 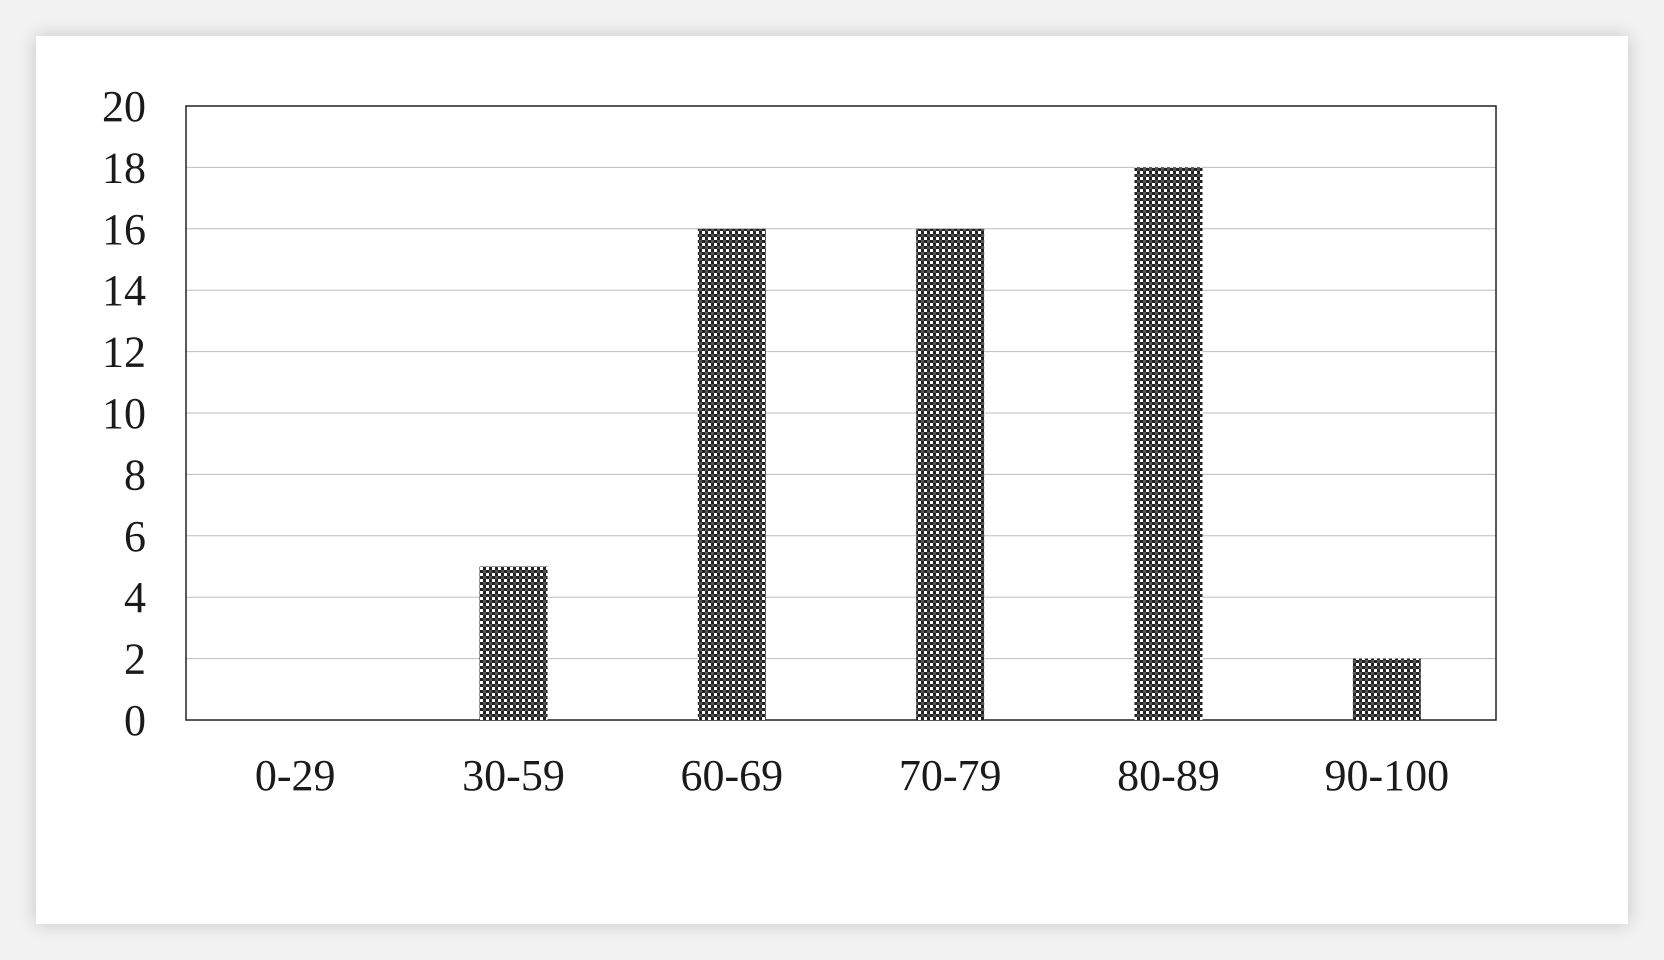 What do you see at coordinates (513, 775) in the screenshot?
I see `x-tick-label: 30-59` at bounding box center [513, 775].